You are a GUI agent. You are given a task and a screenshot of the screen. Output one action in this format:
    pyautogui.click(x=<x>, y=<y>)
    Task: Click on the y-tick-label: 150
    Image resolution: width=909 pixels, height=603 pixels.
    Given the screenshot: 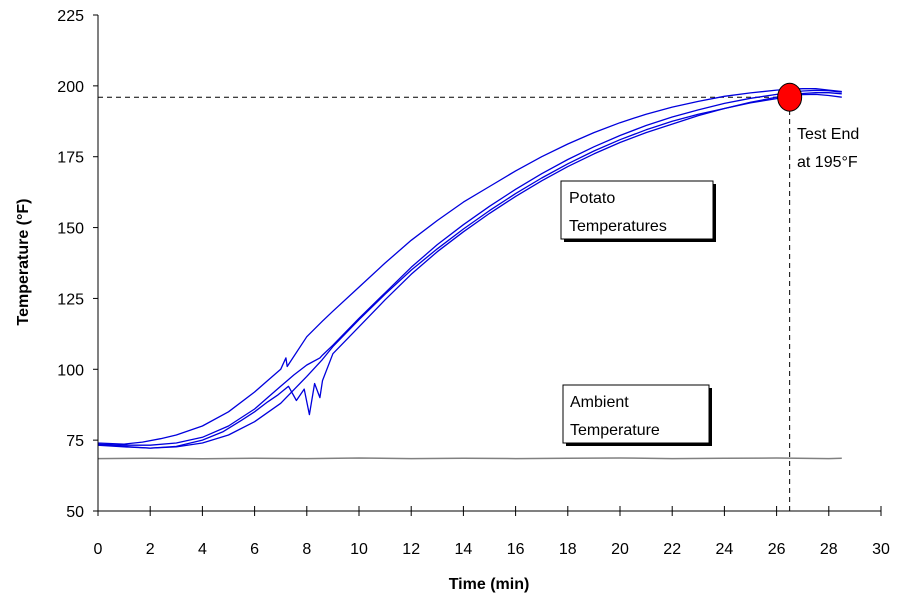 What is the action you would take?
    pyautogui.click(x=70, y=229)
    